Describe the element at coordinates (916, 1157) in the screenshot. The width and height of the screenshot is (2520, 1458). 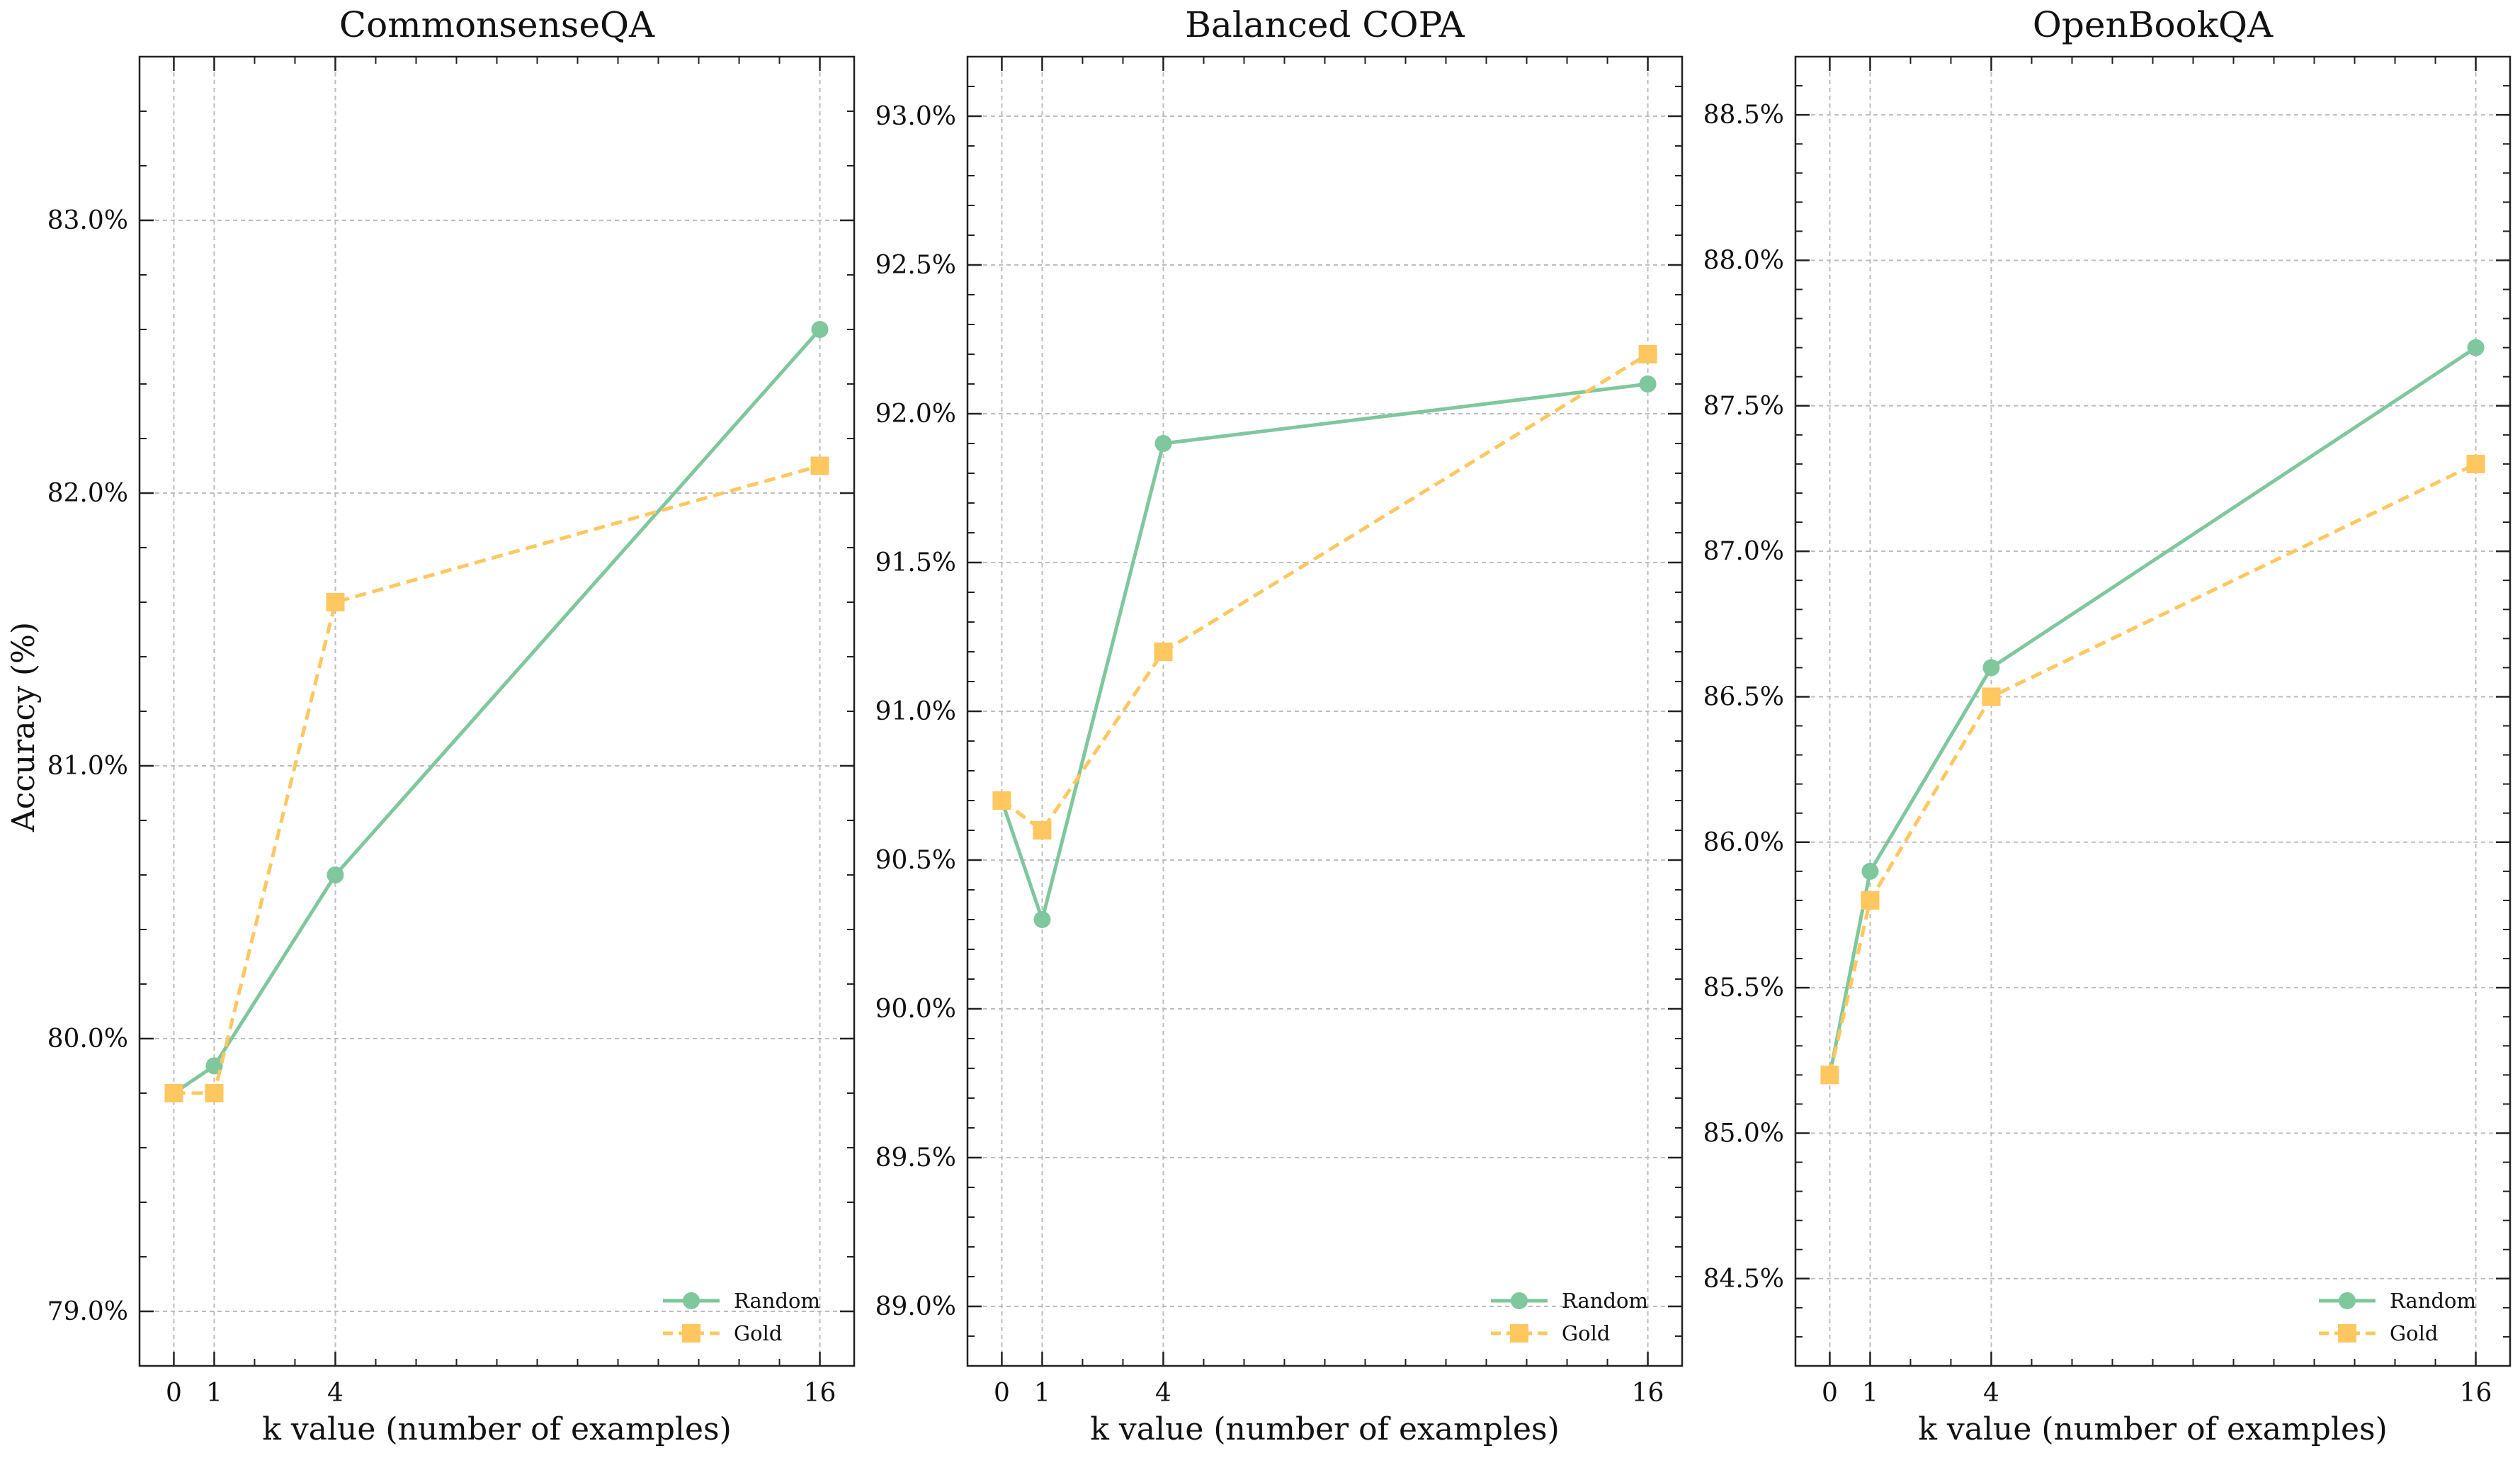
I see `y-tick-label: 89.5%` at that location.